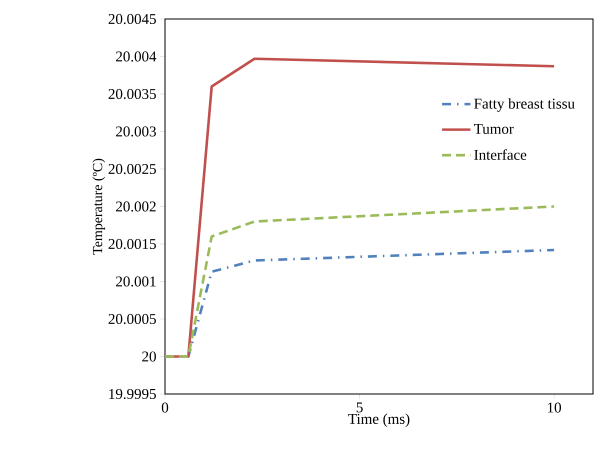 Image resolution: width=597 pixels, height=462 pixels. What do you see at coordinates (359, 407) in the screenshot?
I see `x-tick-label: 5` at bounding box center [359, 407].